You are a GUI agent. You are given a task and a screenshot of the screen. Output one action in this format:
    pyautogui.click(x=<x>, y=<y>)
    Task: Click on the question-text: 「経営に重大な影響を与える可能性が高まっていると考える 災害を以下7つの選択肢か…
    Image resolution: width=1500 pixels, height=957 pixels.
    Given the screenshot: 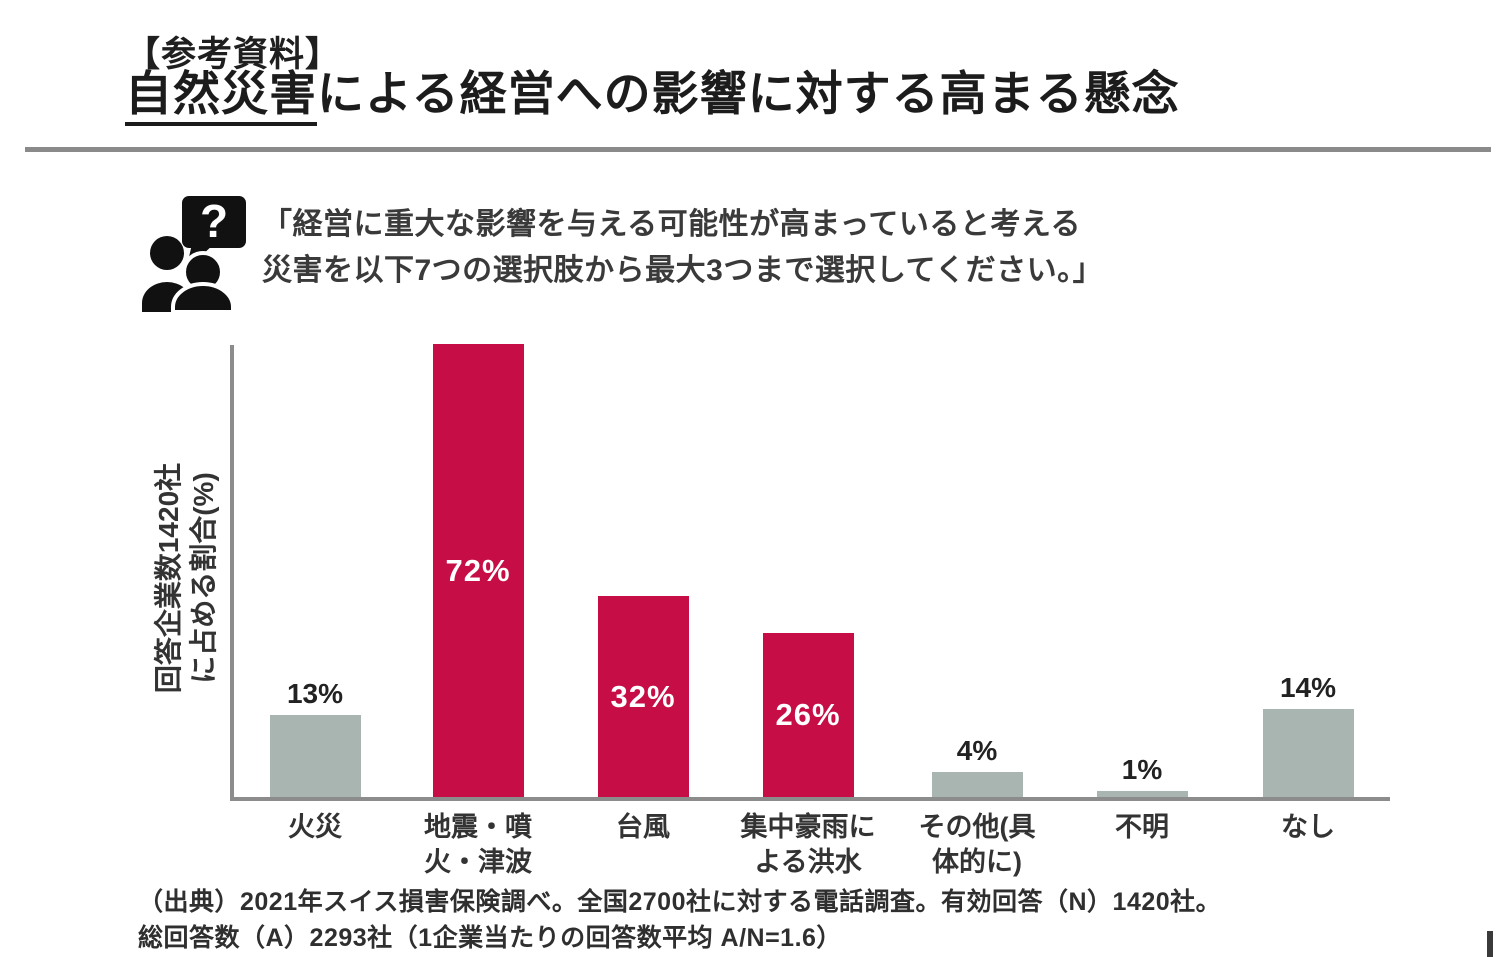 What is the action you would take?
    pyautogui.click(x=682, y=248)
    